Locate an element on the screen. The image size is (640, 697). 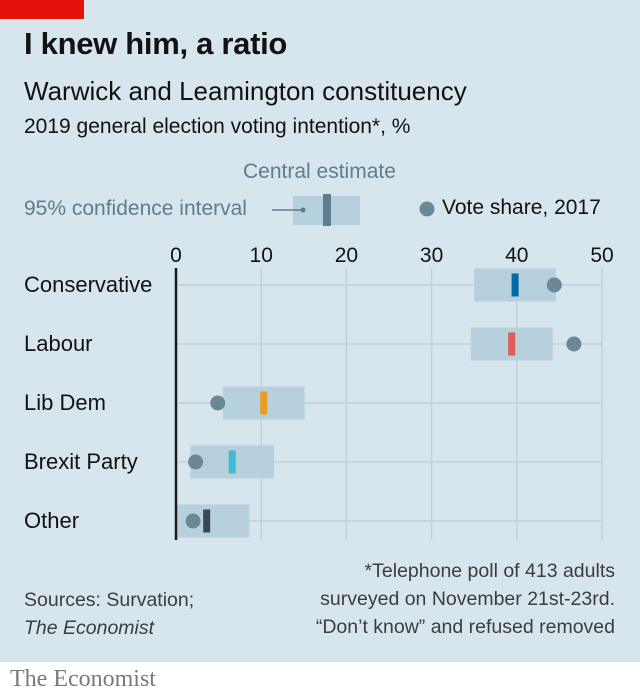
category-label: Lib Dem is located at coordinates (65, 402).